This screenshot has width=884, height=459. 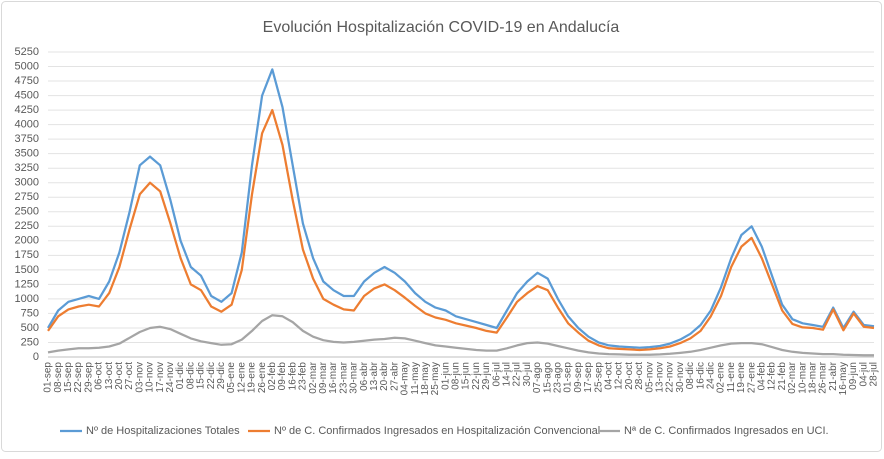 I want to click on x-tick-label: 23-mar, so click(x=343, y=377).